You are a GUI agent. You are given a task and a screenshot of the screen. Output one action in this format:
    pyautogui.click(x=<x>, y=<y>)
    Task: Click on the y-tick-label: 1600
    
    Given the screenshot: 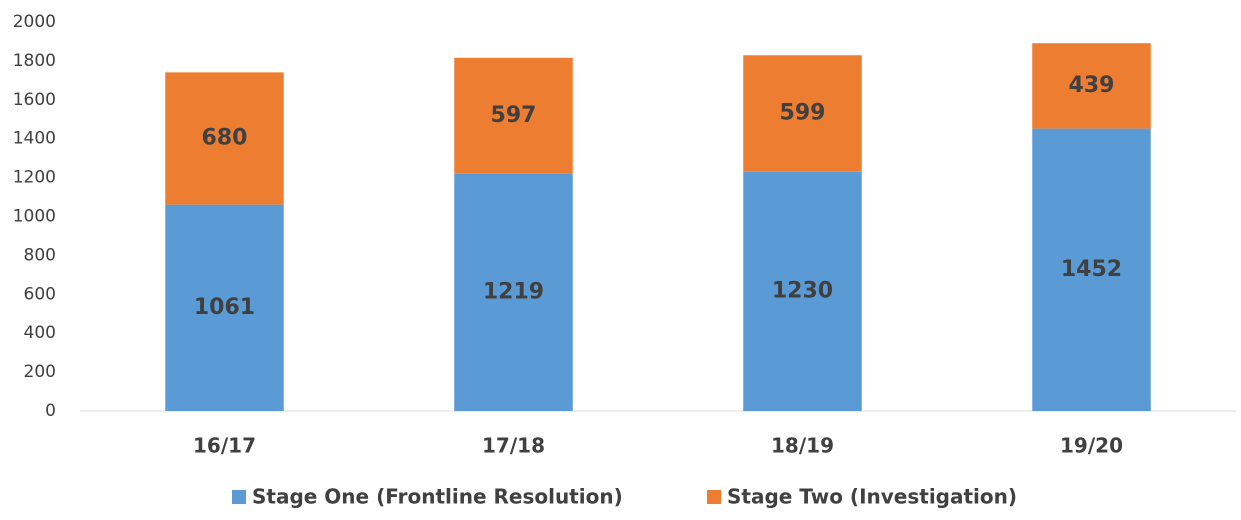 What is the action you would take?
    pyautogui.click(x=34, y=100)
    